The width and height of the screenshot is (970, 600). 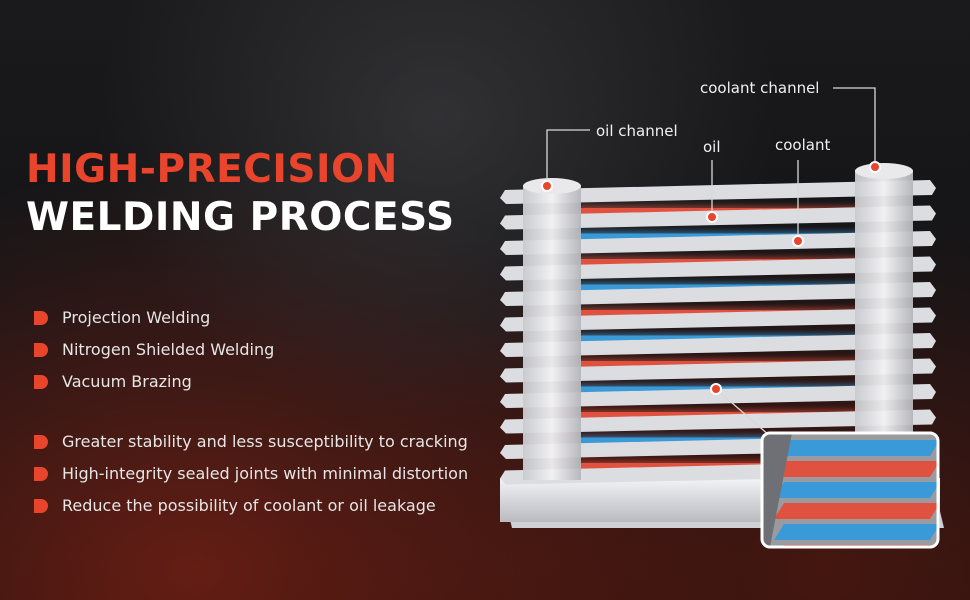 I want to click on zoom-edge-shadow, so click(x=777, y=490).